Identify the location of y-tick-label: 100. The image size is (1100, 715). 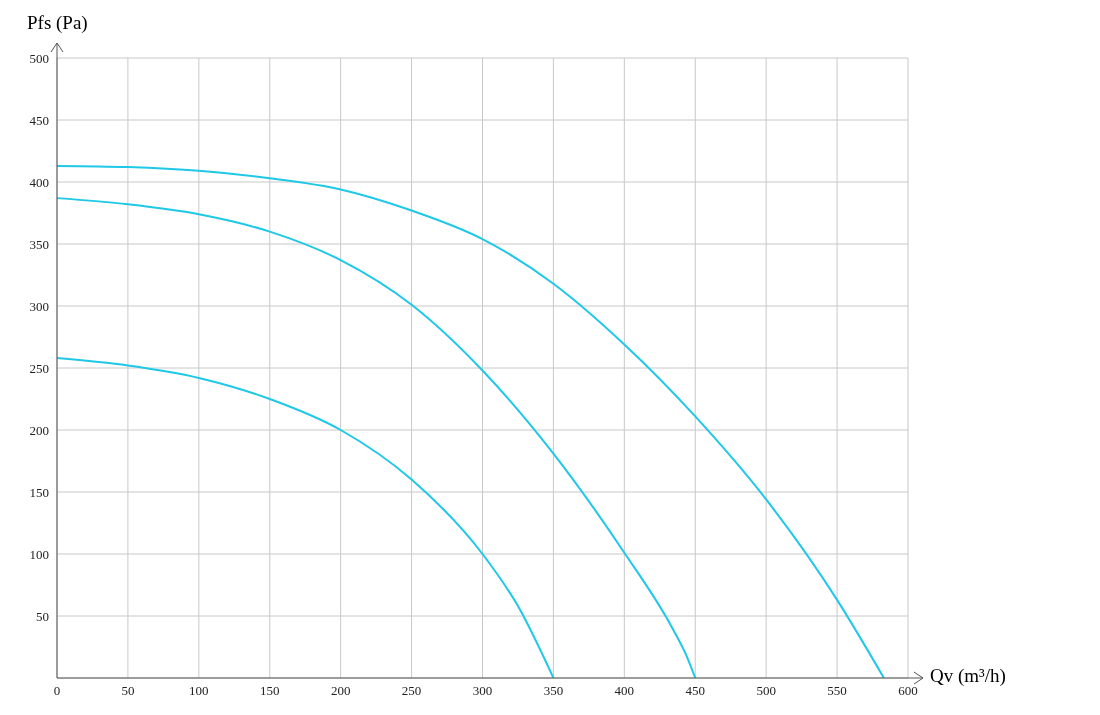
(39, 554).